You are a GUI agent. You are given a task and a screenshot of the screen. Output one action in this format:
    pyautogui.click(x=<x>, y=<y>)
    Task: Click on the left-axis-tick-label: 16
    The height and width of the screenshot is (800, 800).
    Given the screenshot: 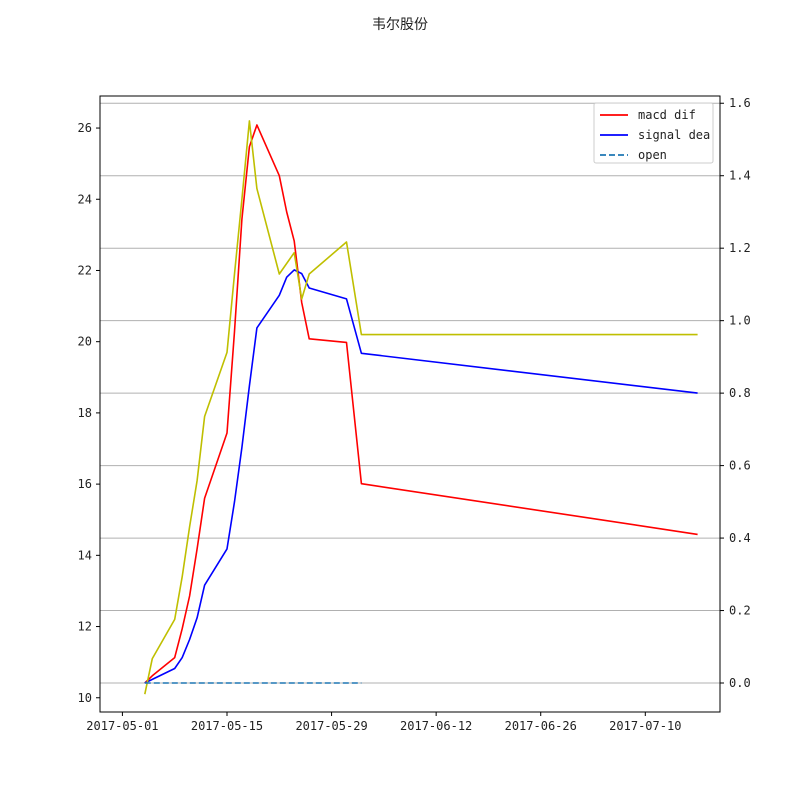 What is the action you would take?
    pyautogui.click(x=85, y=484)
    